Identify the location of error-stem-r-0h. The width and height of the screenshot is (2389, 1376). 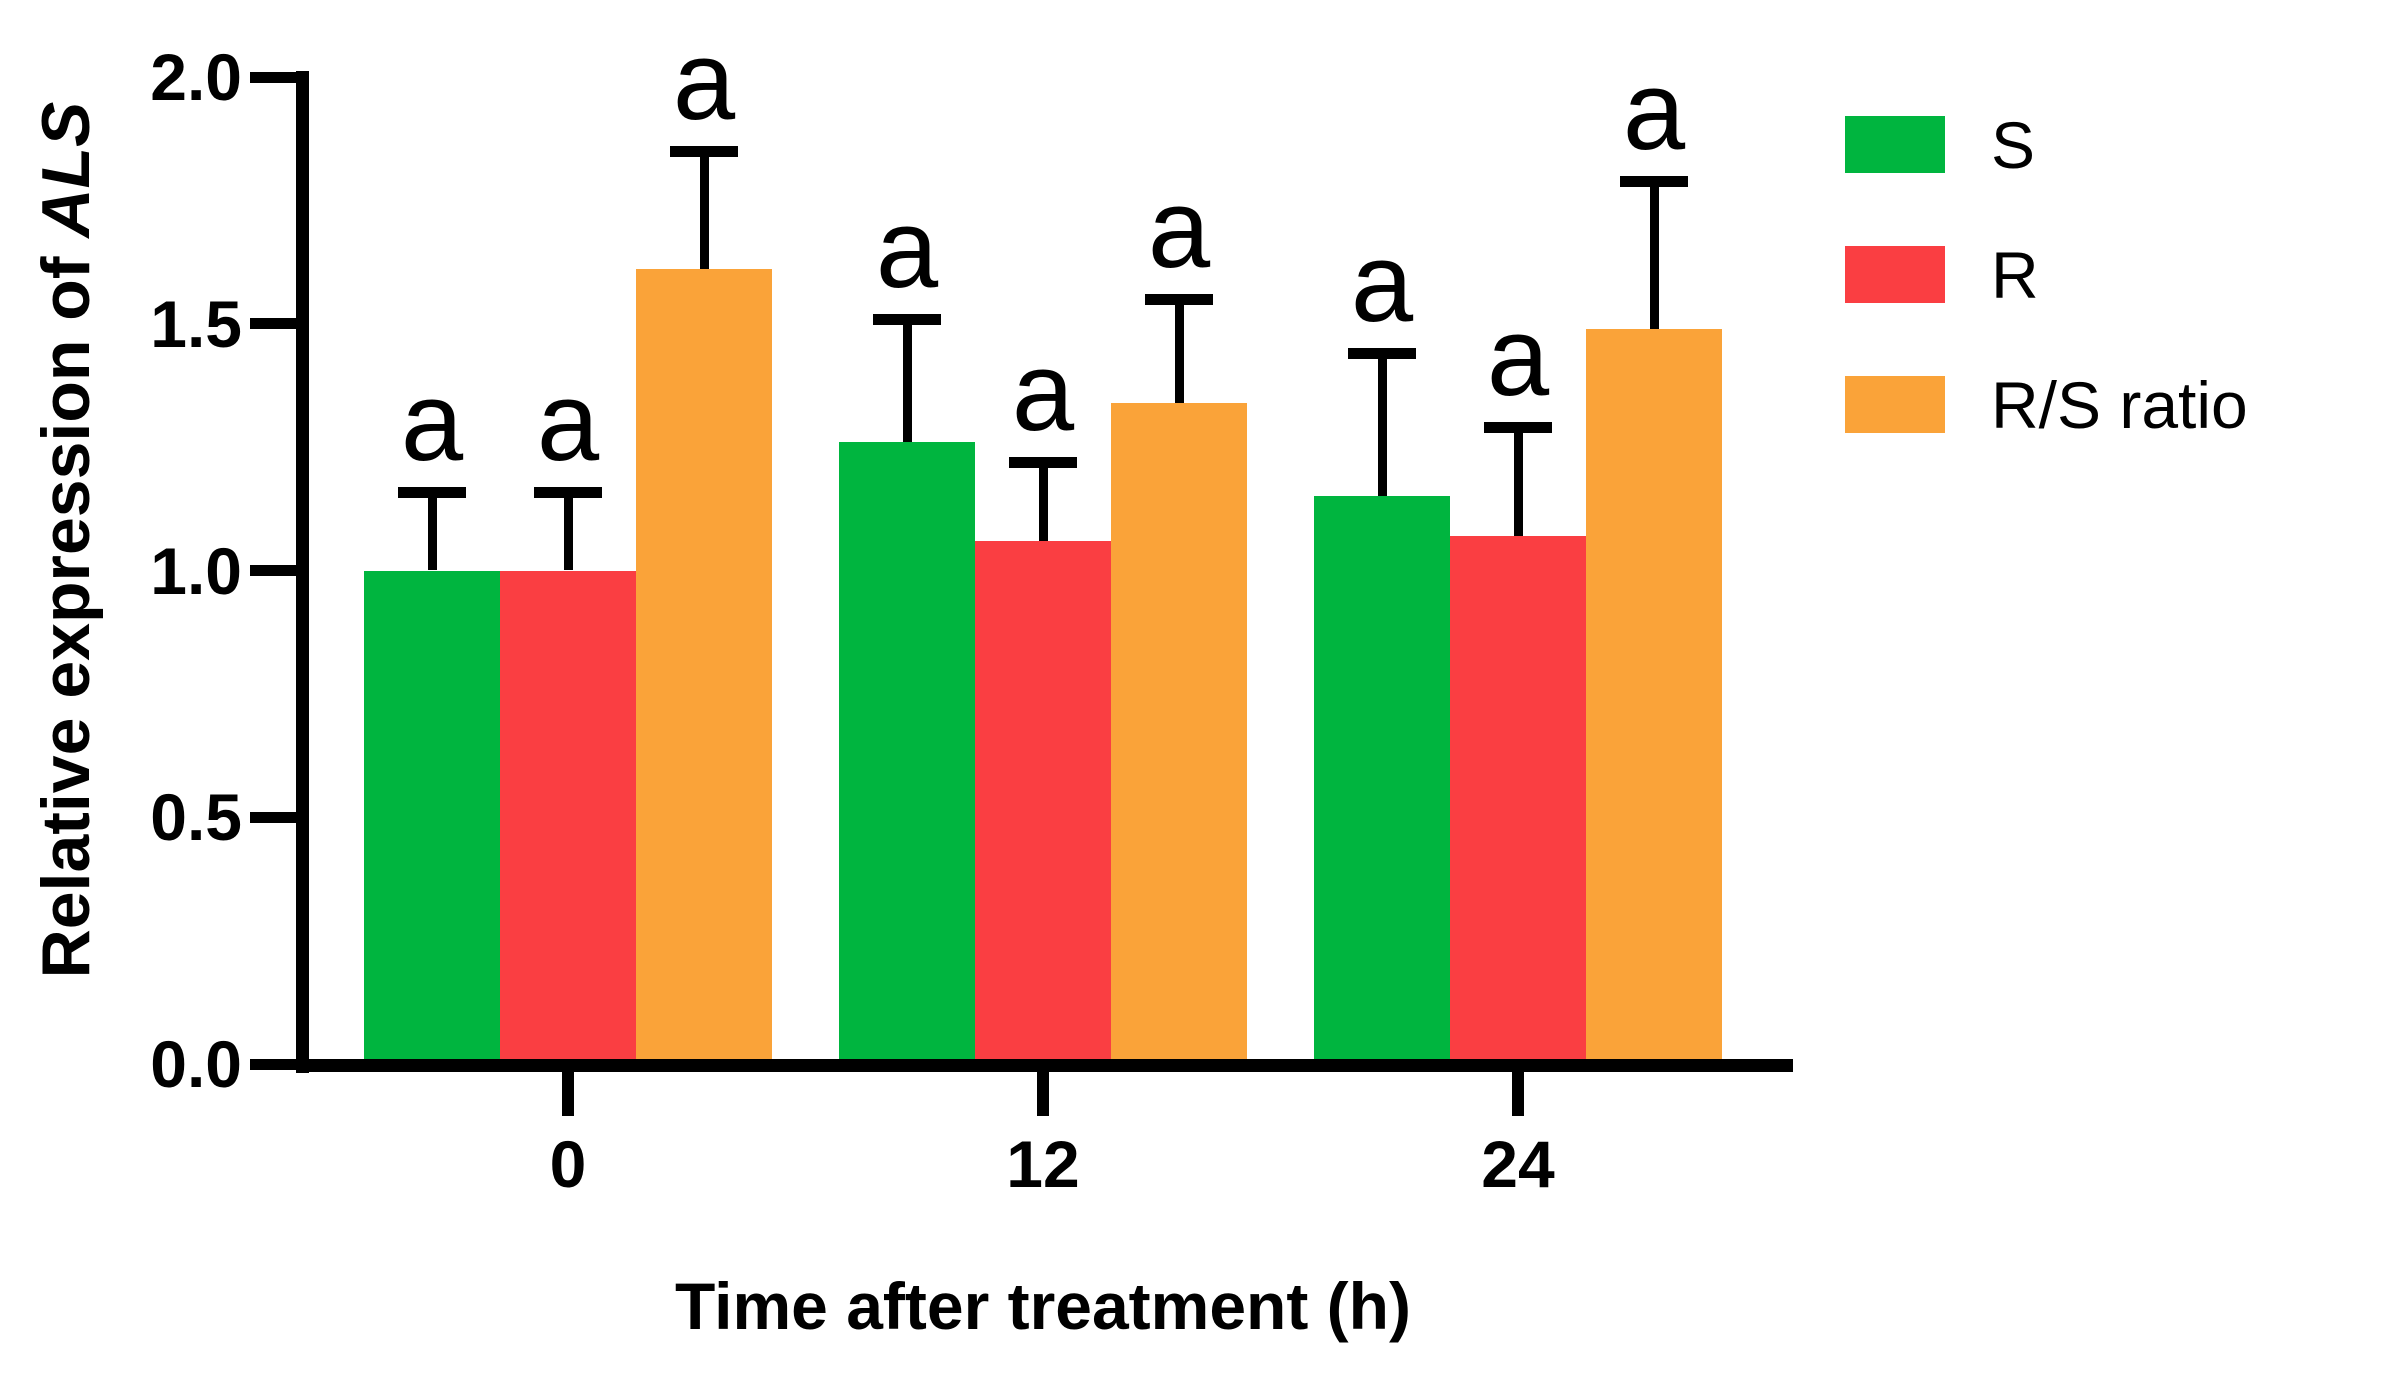
(568, 531).